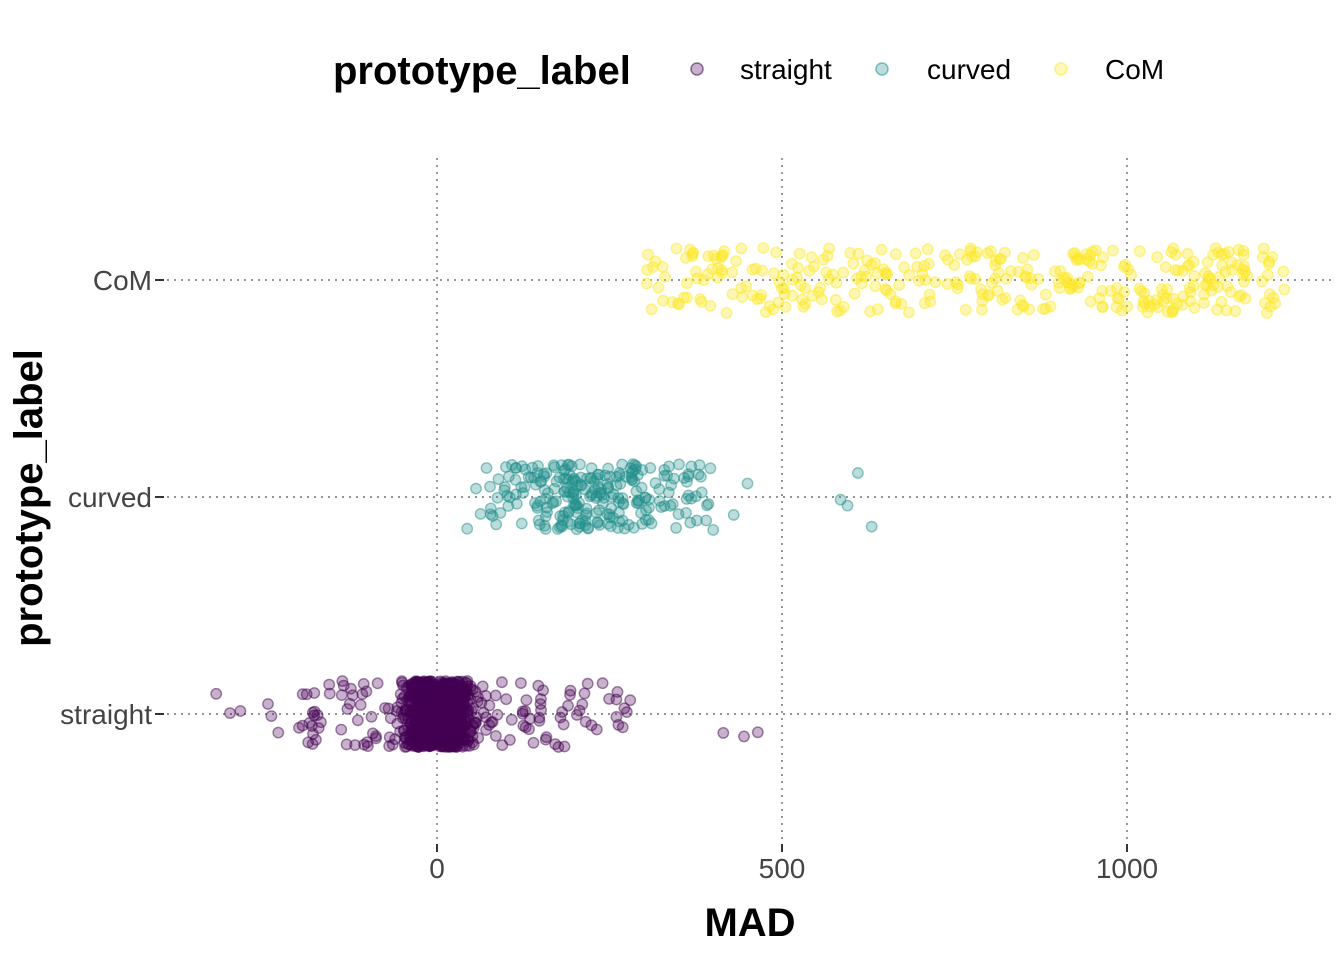  Describe the element at coordinates (669, 497) in the screenshot. I see `series-curved` at that location.